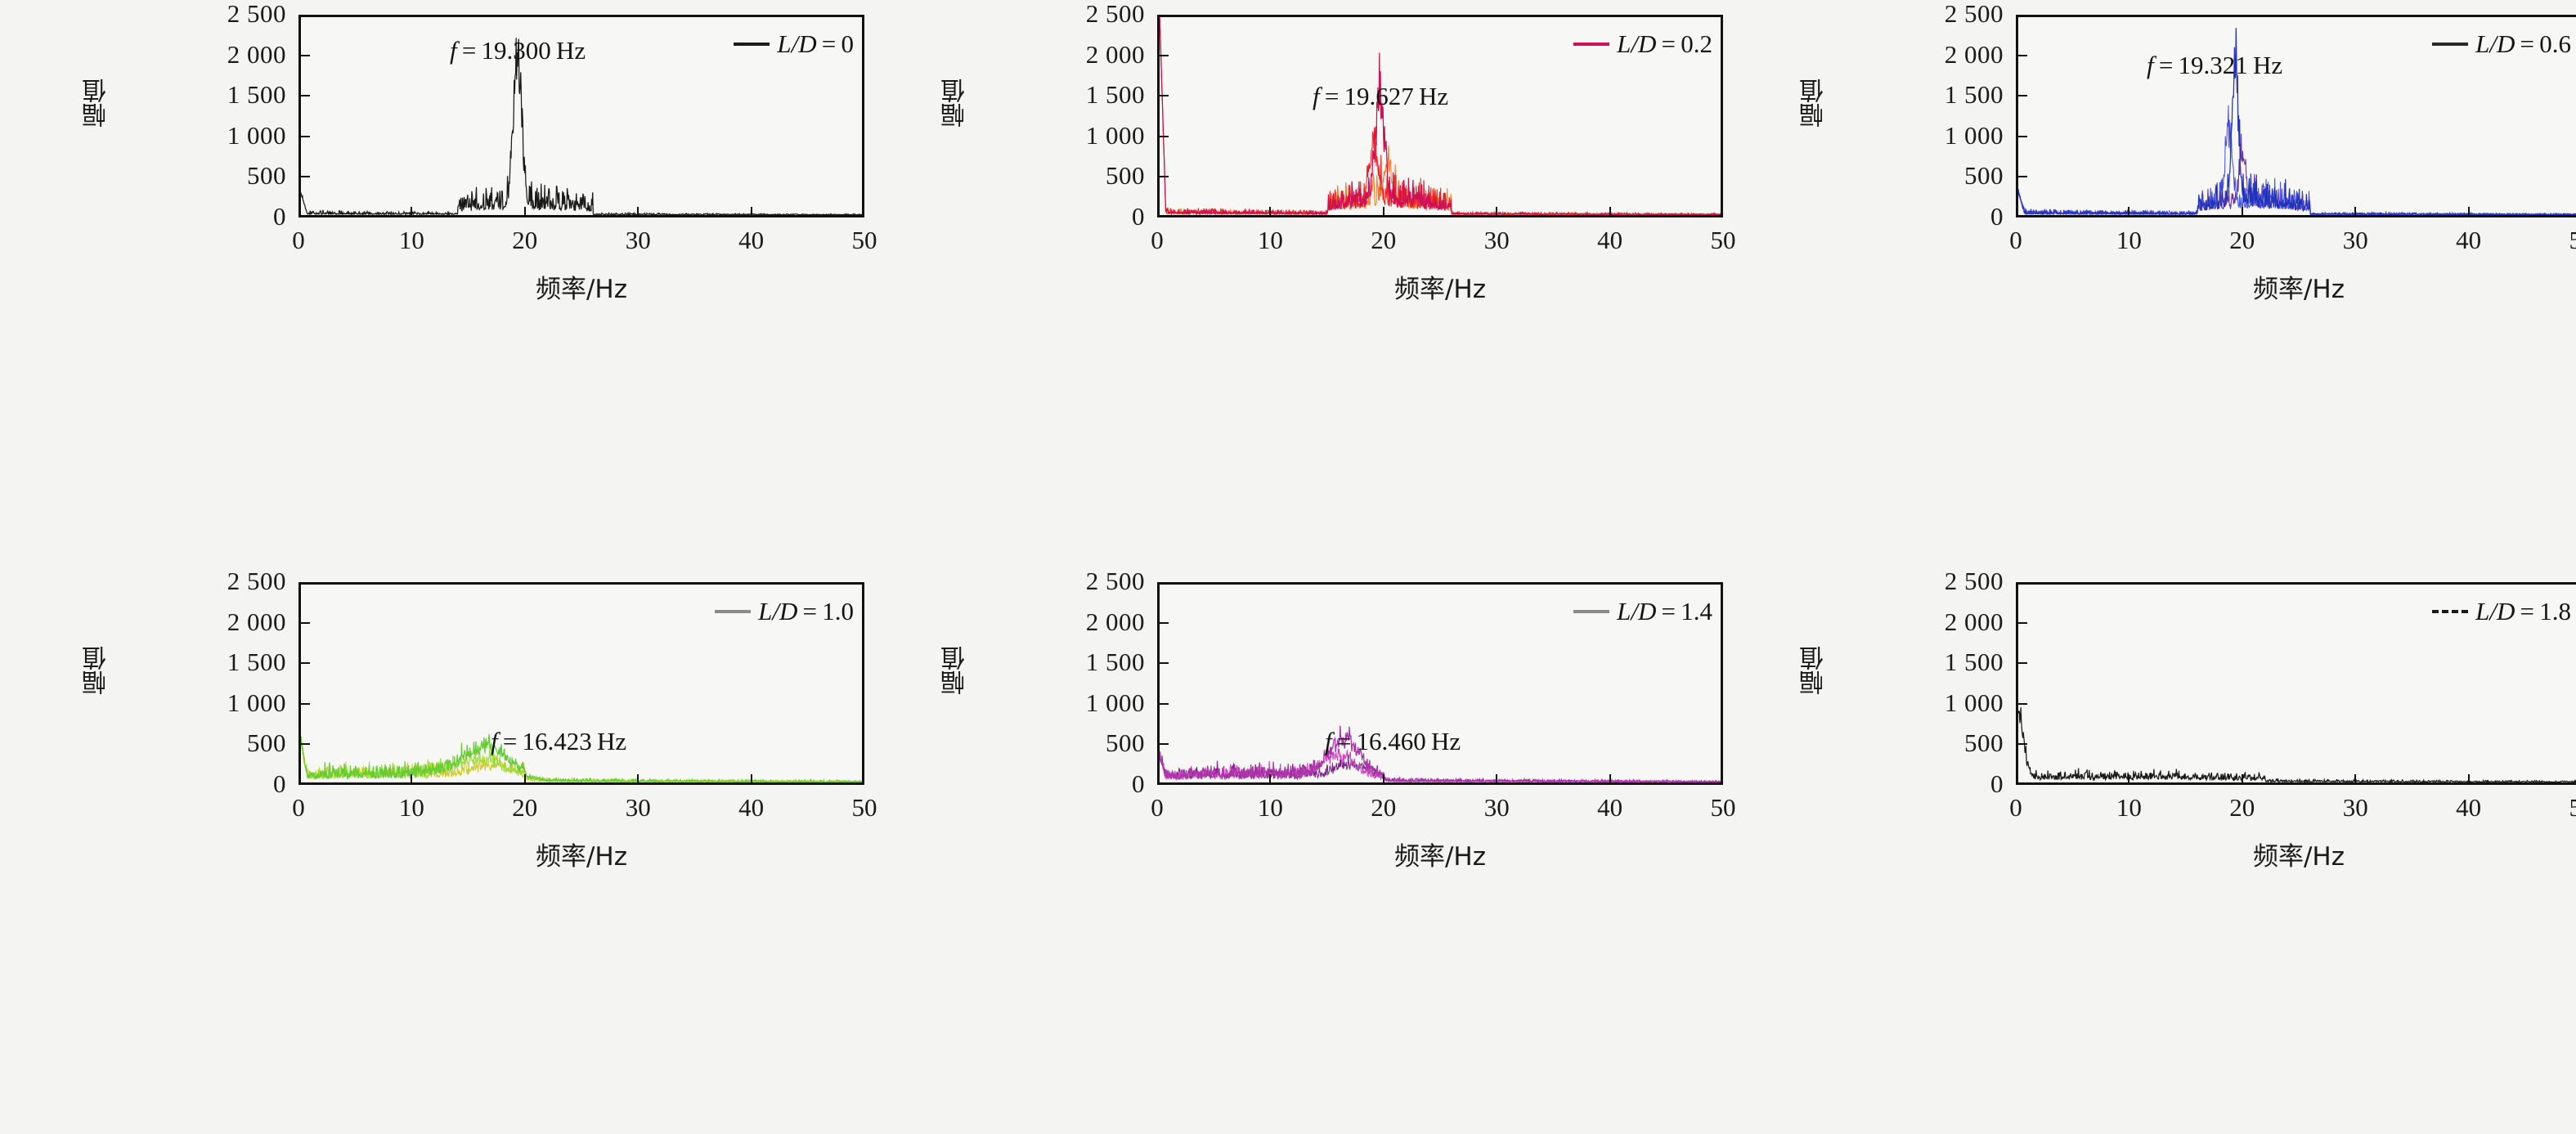 This screenshot has width=2576, height=1134. I want to click on legend: L/D = 1.0, so click(784, 611).